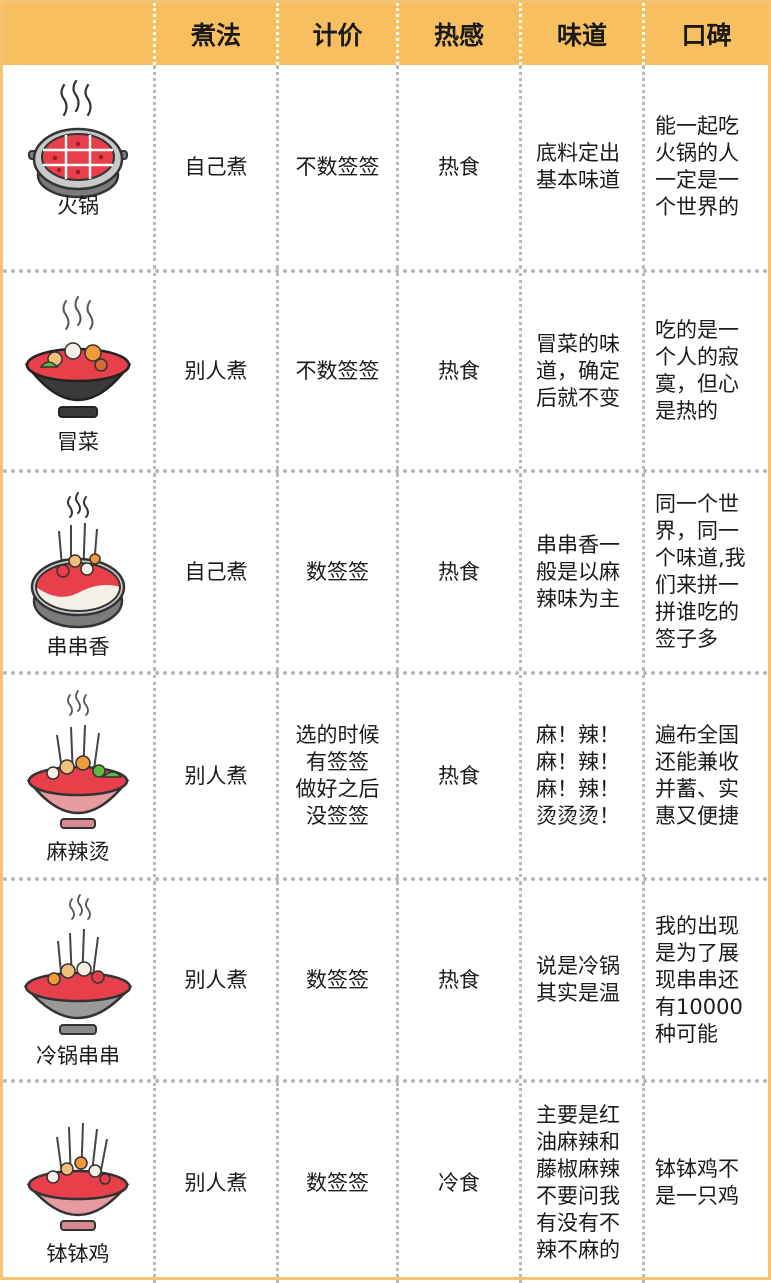  What do you see at coordinates (697, 180) in the screenshot?
I see `review-line: 一定是一` at bounding box center [697, 180].